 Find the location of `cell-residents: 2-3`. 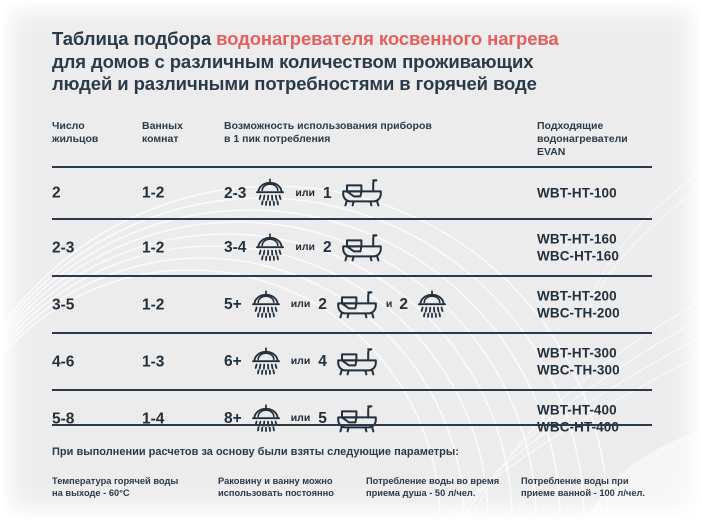

cell-residents: 2-3 is located at coordinates (63, 247).